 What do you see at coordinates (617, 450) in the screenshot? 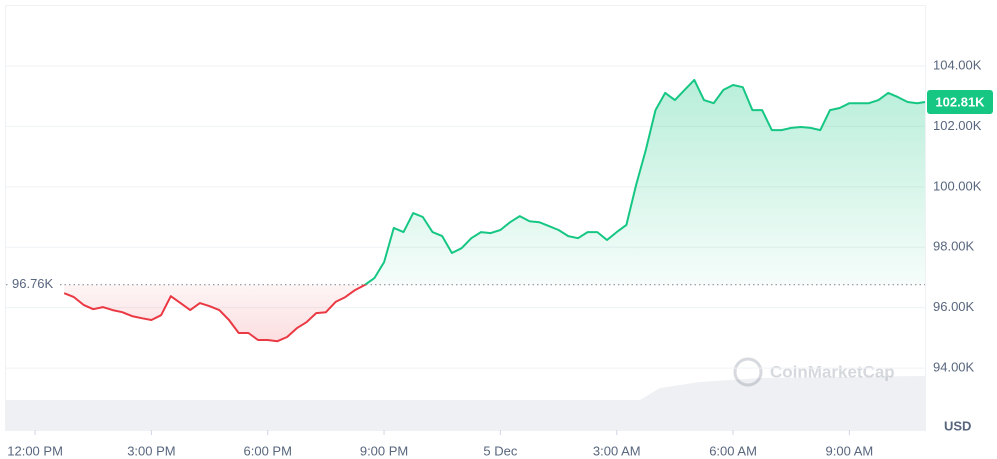
I see `x-tick-label: 3:00 AM` at bounding box center [617, 450].